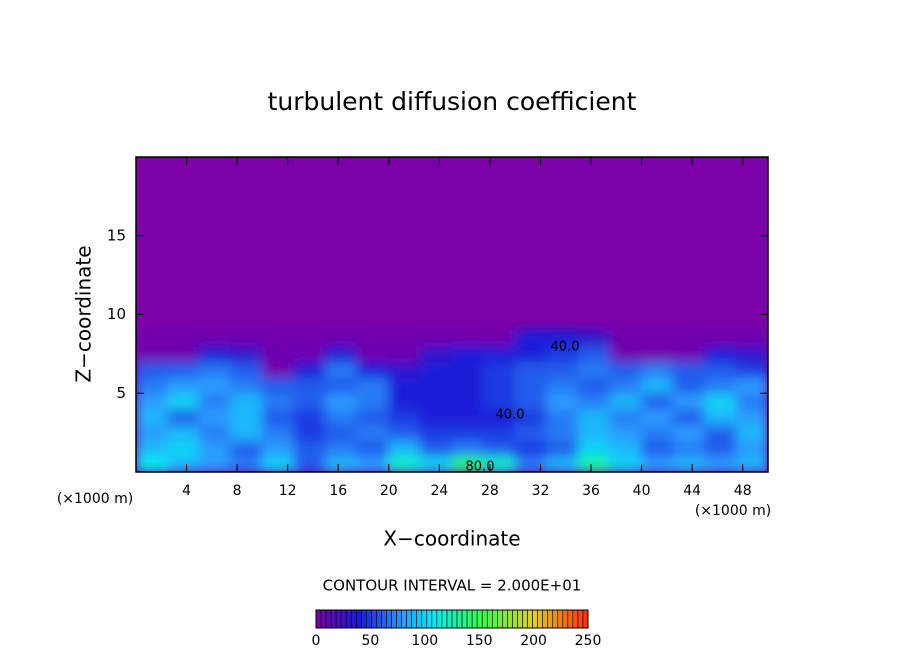 This screenshot has height=654, width=904. What do you see at coordinates (480, 467) in the screenshot?
I see `contour-label: 80.0` at bounding box center [480, 467].